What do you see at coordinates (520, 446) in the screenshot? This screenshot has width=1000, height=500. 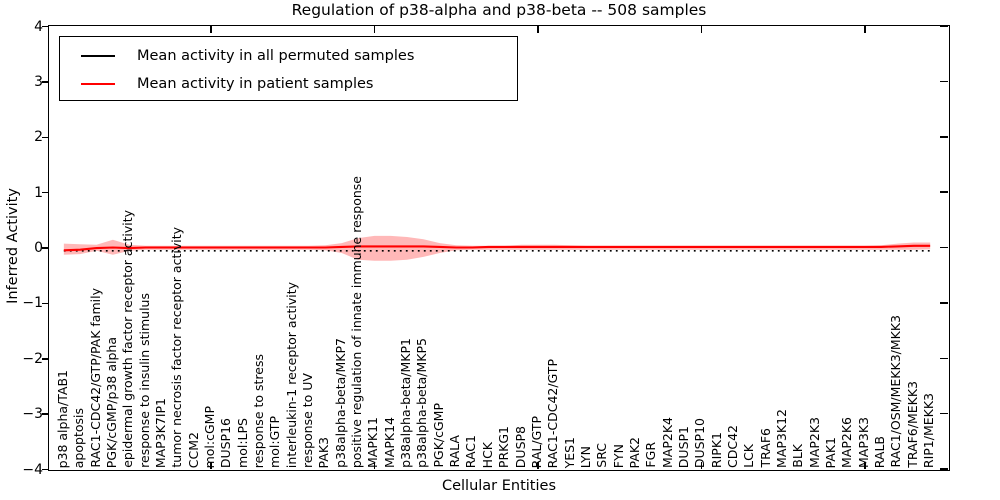 I see `x-category-label: DUSP8` at bounding box center [520, 446].